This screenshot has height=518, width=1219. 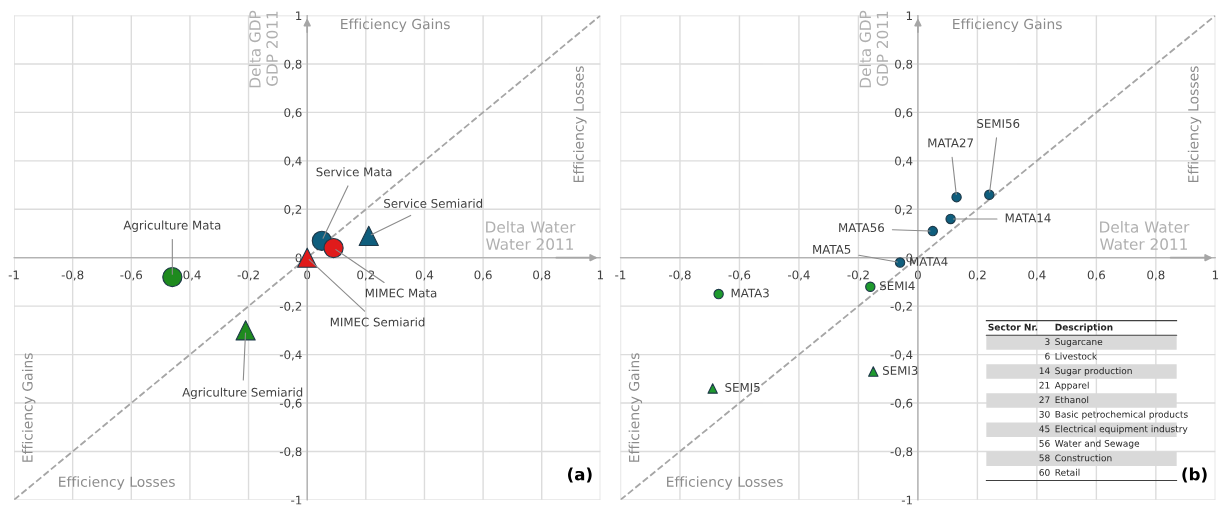 What do you see at coordinates (242, 393) in the screenshot?
I see `annotation: Agriculture Semiarid` at bounding box center [242, 393].